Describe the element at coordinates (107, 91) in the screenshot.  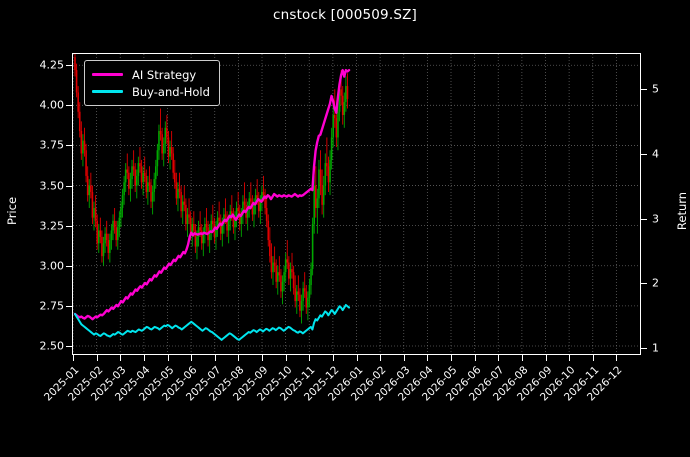
I see `legend-swatch-buy-and-hold` at that location.